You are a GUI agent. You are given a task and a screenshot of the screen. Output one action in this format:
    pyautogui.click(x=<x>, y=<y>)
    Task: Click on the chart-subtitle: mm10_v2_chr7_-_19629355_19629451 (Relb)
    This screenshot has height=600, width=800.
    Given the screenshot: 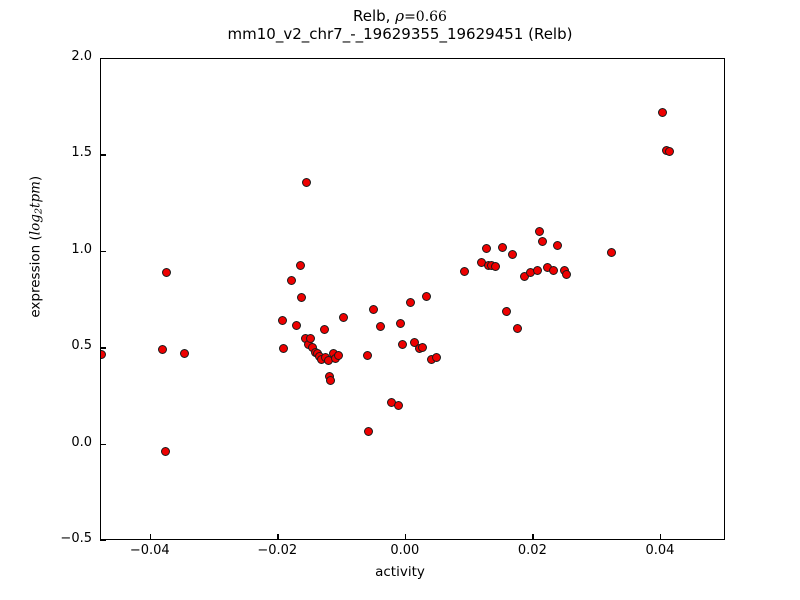 What is the action you would take?
    pyautogui.click(x=400, y=33)
    